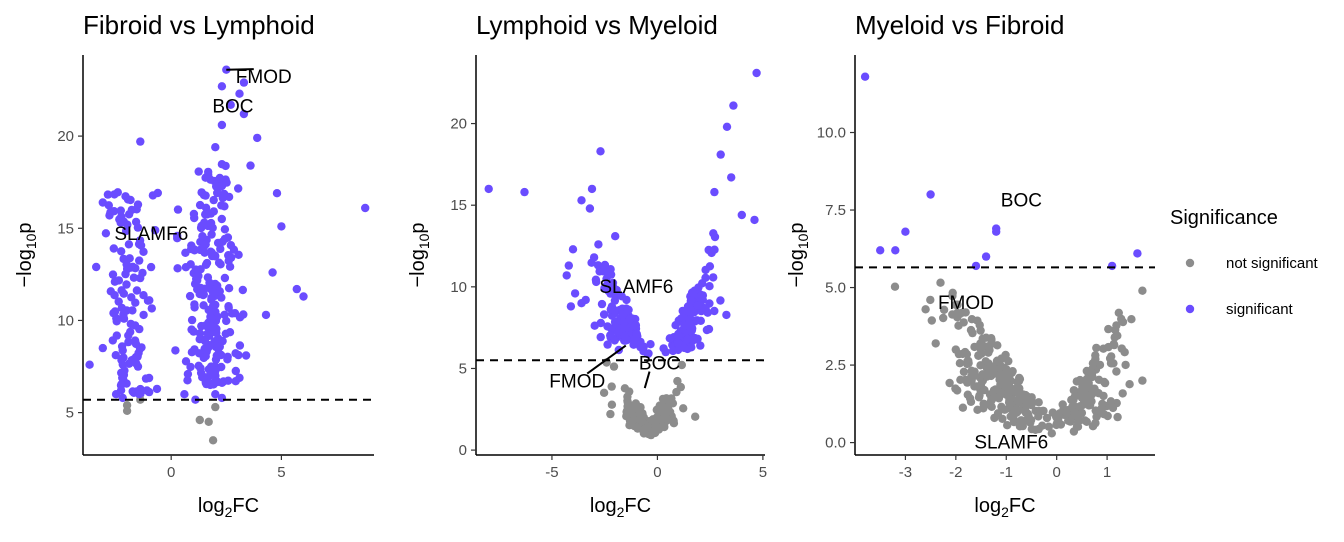 Image resolution: width=1344 pixels, height=542 pixels. What do you see at coordinates (1003, 255) in the screenshot?
I see `points` at bounding box center [1003, 255].